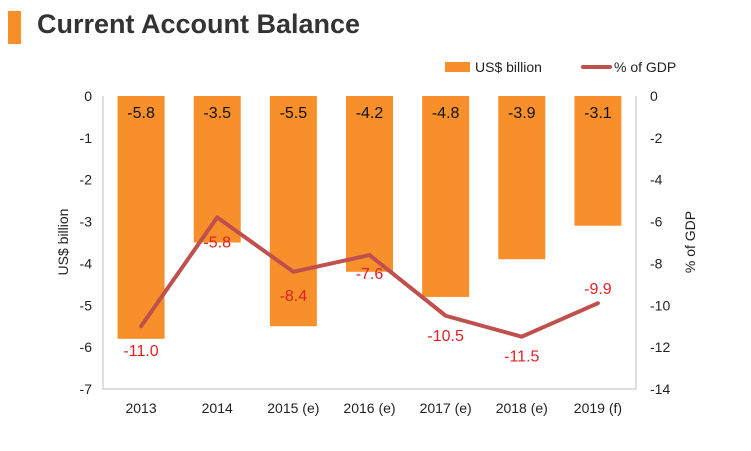  Describe the element at coordinates (645, 67) in the screenshot. I see `legend-line-label: % of GDP` at that location.